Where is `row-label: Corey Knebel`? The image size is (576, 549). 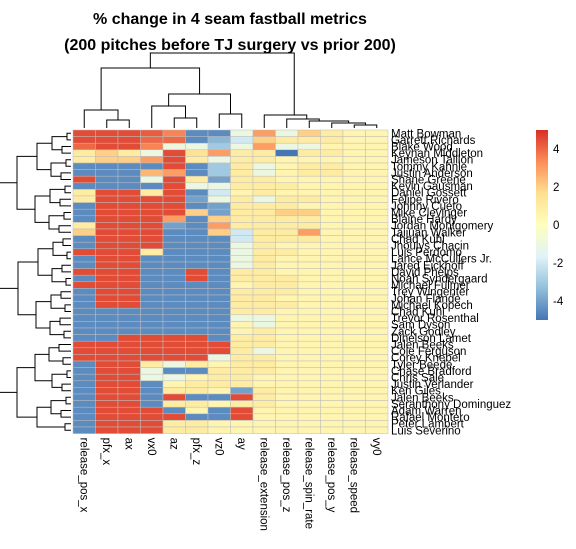 row-label: Corey Knebel is located at coordinates (426, 359).